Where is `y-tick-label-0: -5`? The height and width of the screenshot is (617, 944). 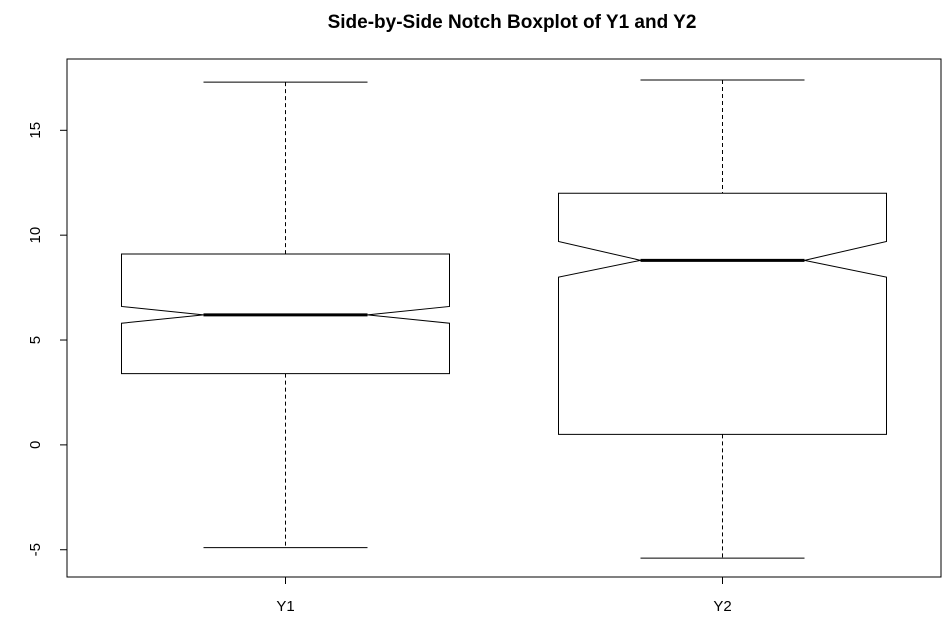
y-tick-label-0: -5 is located at coordinates (35, 549).